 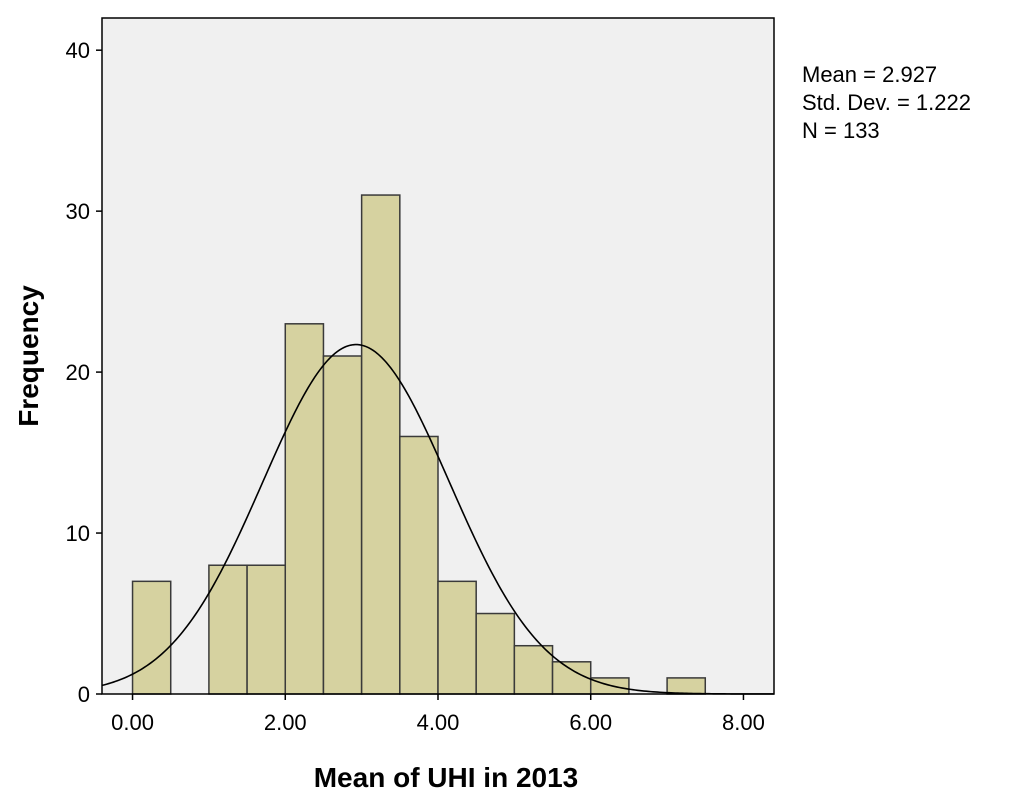 What do you see at coordinates (438, 722) in the screenshot?
I see `x-tick-label: 4.00` at bounding box center [438, 722].